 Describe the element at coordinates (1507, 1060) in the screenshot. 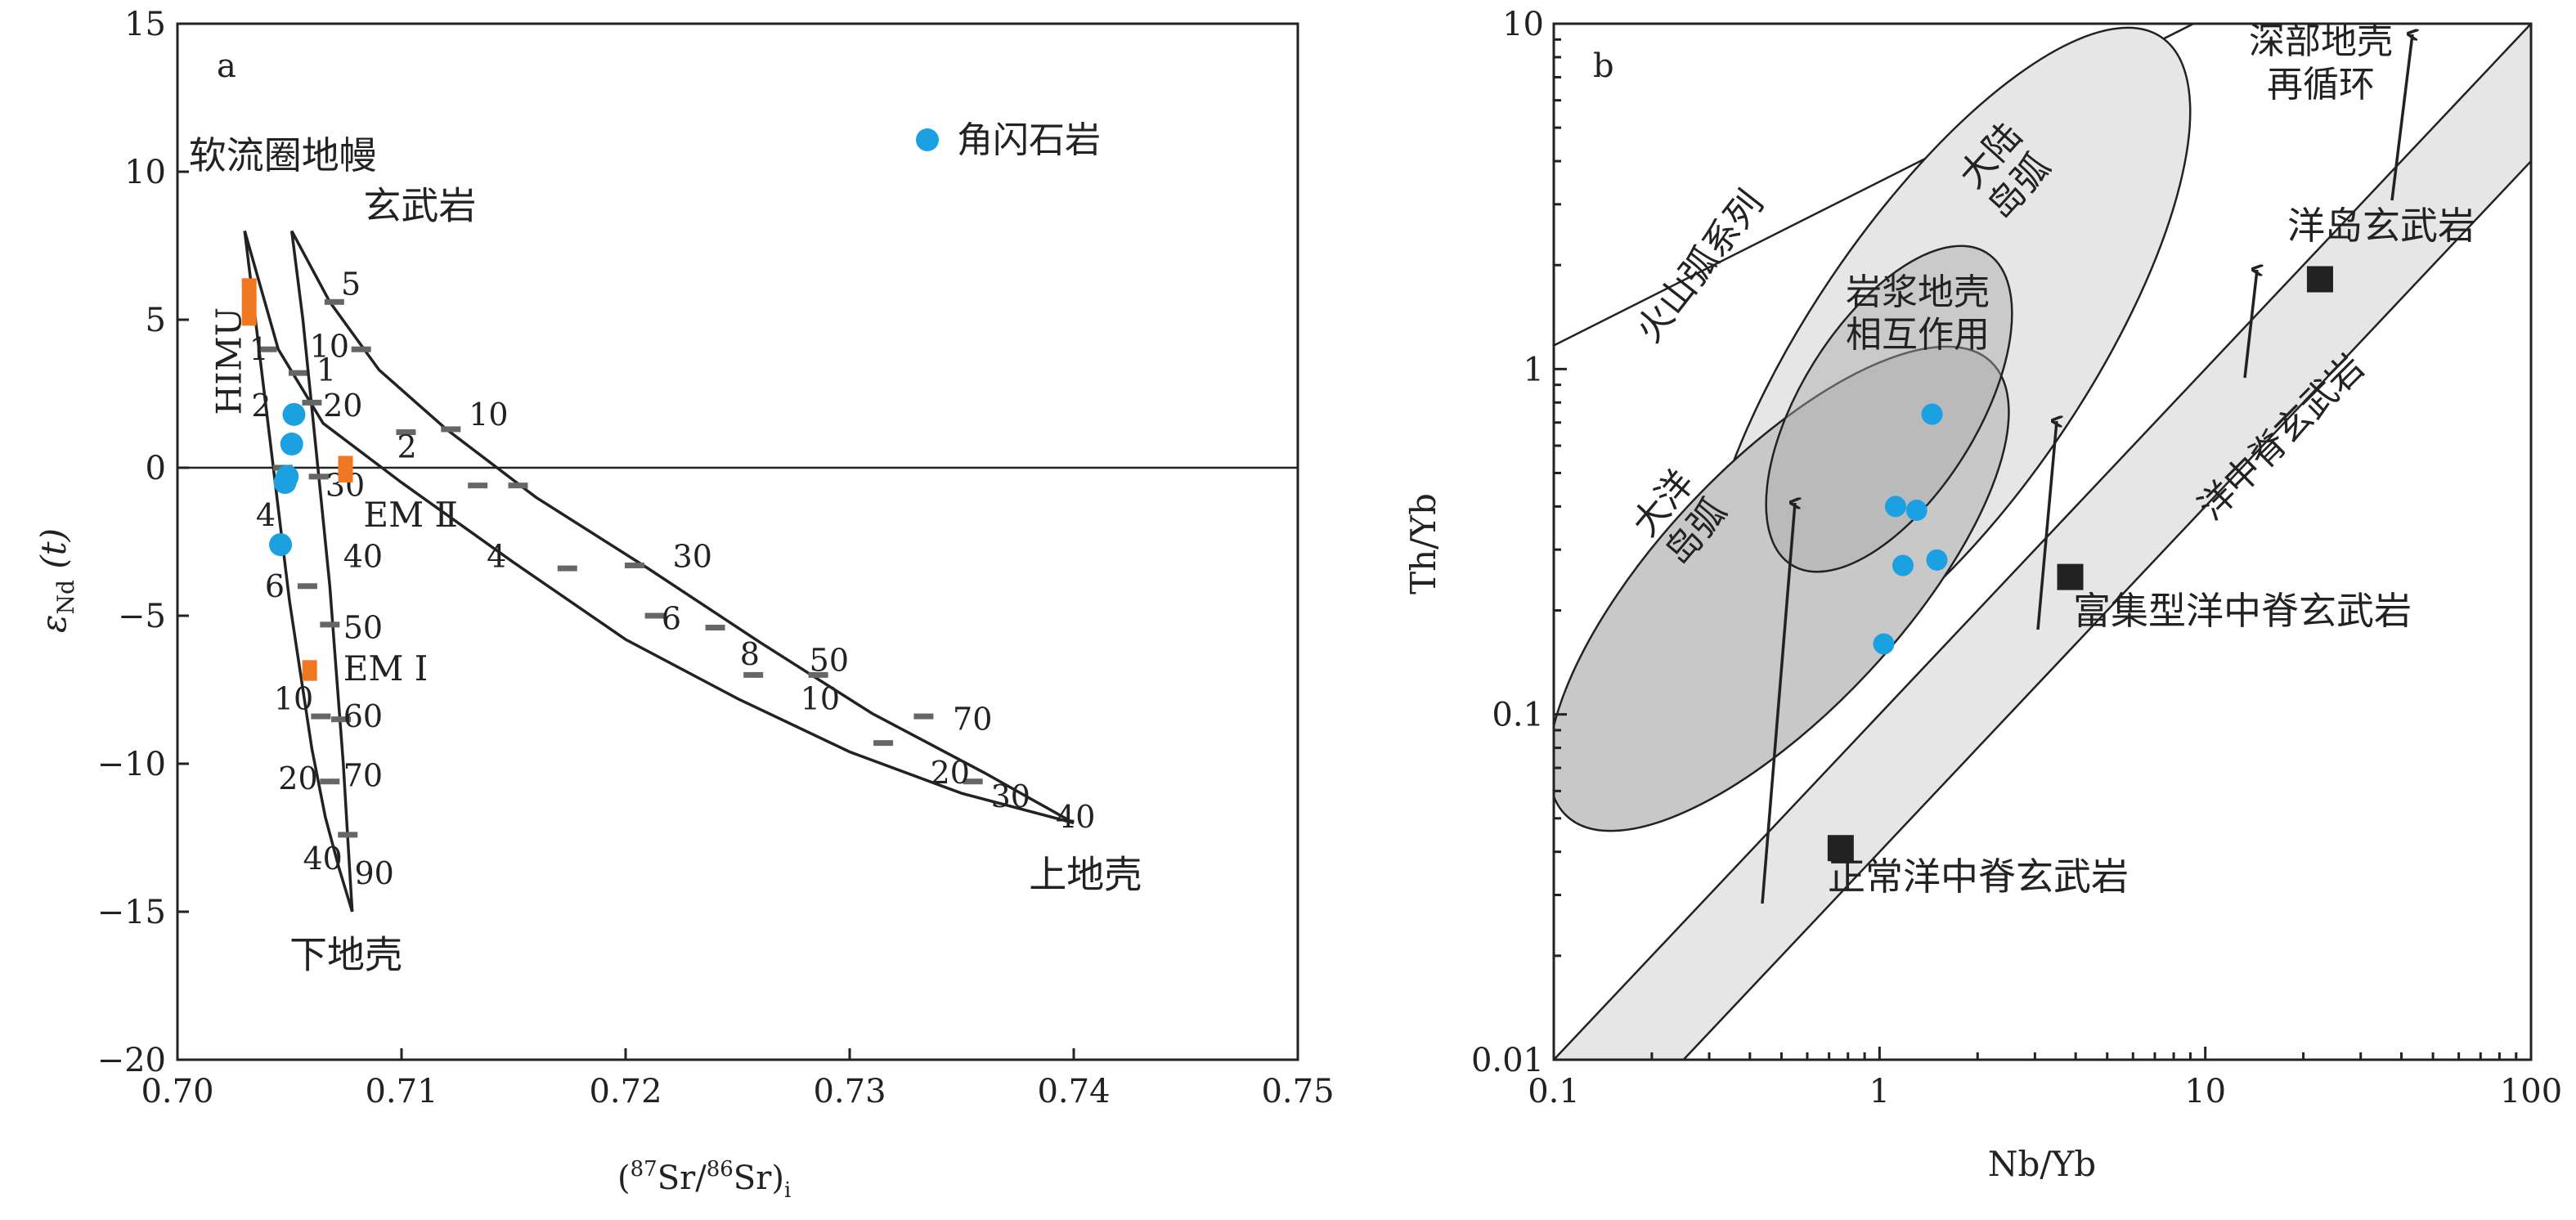

I see `panel-b-y-tick-label: 0.01` at that location.